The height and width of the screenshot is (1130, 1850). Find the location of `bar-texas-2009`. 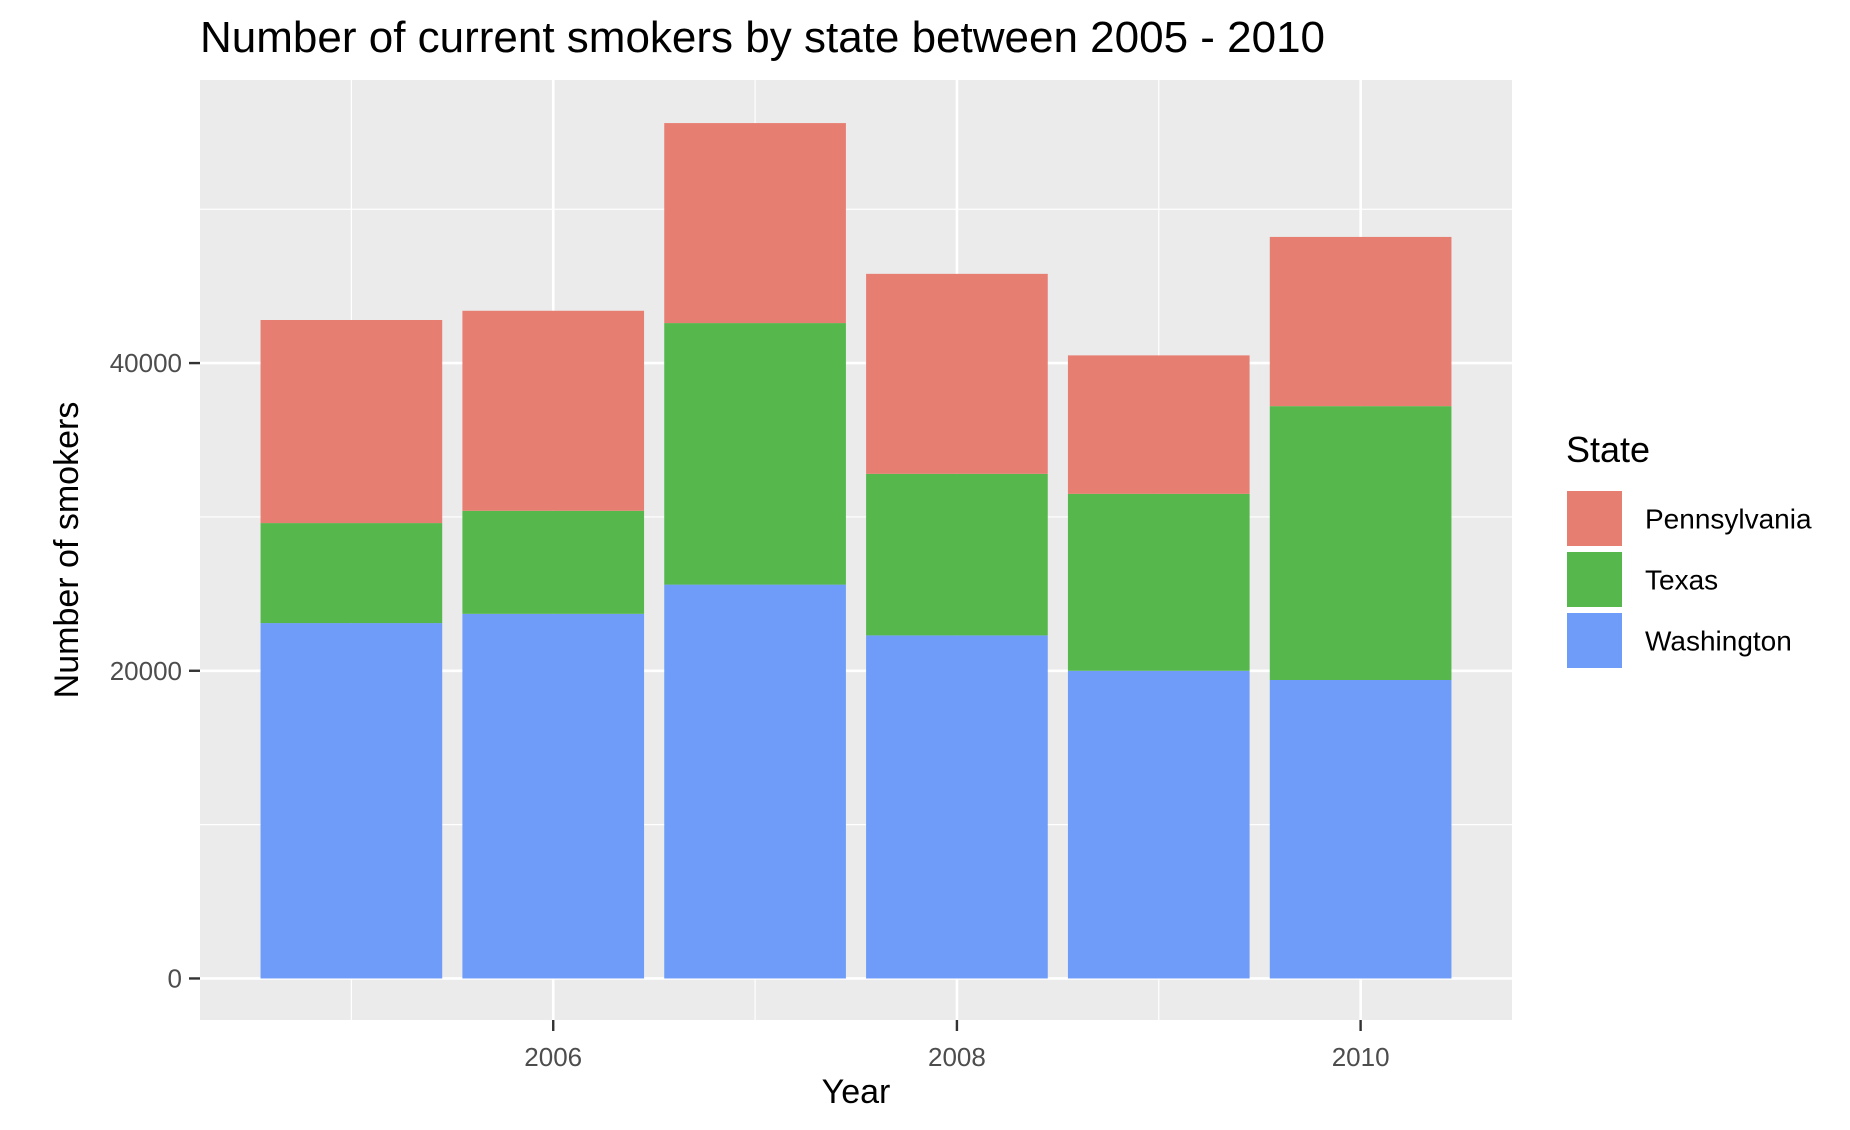

bar-texas-2009 is located at coordinates (1158, 582).